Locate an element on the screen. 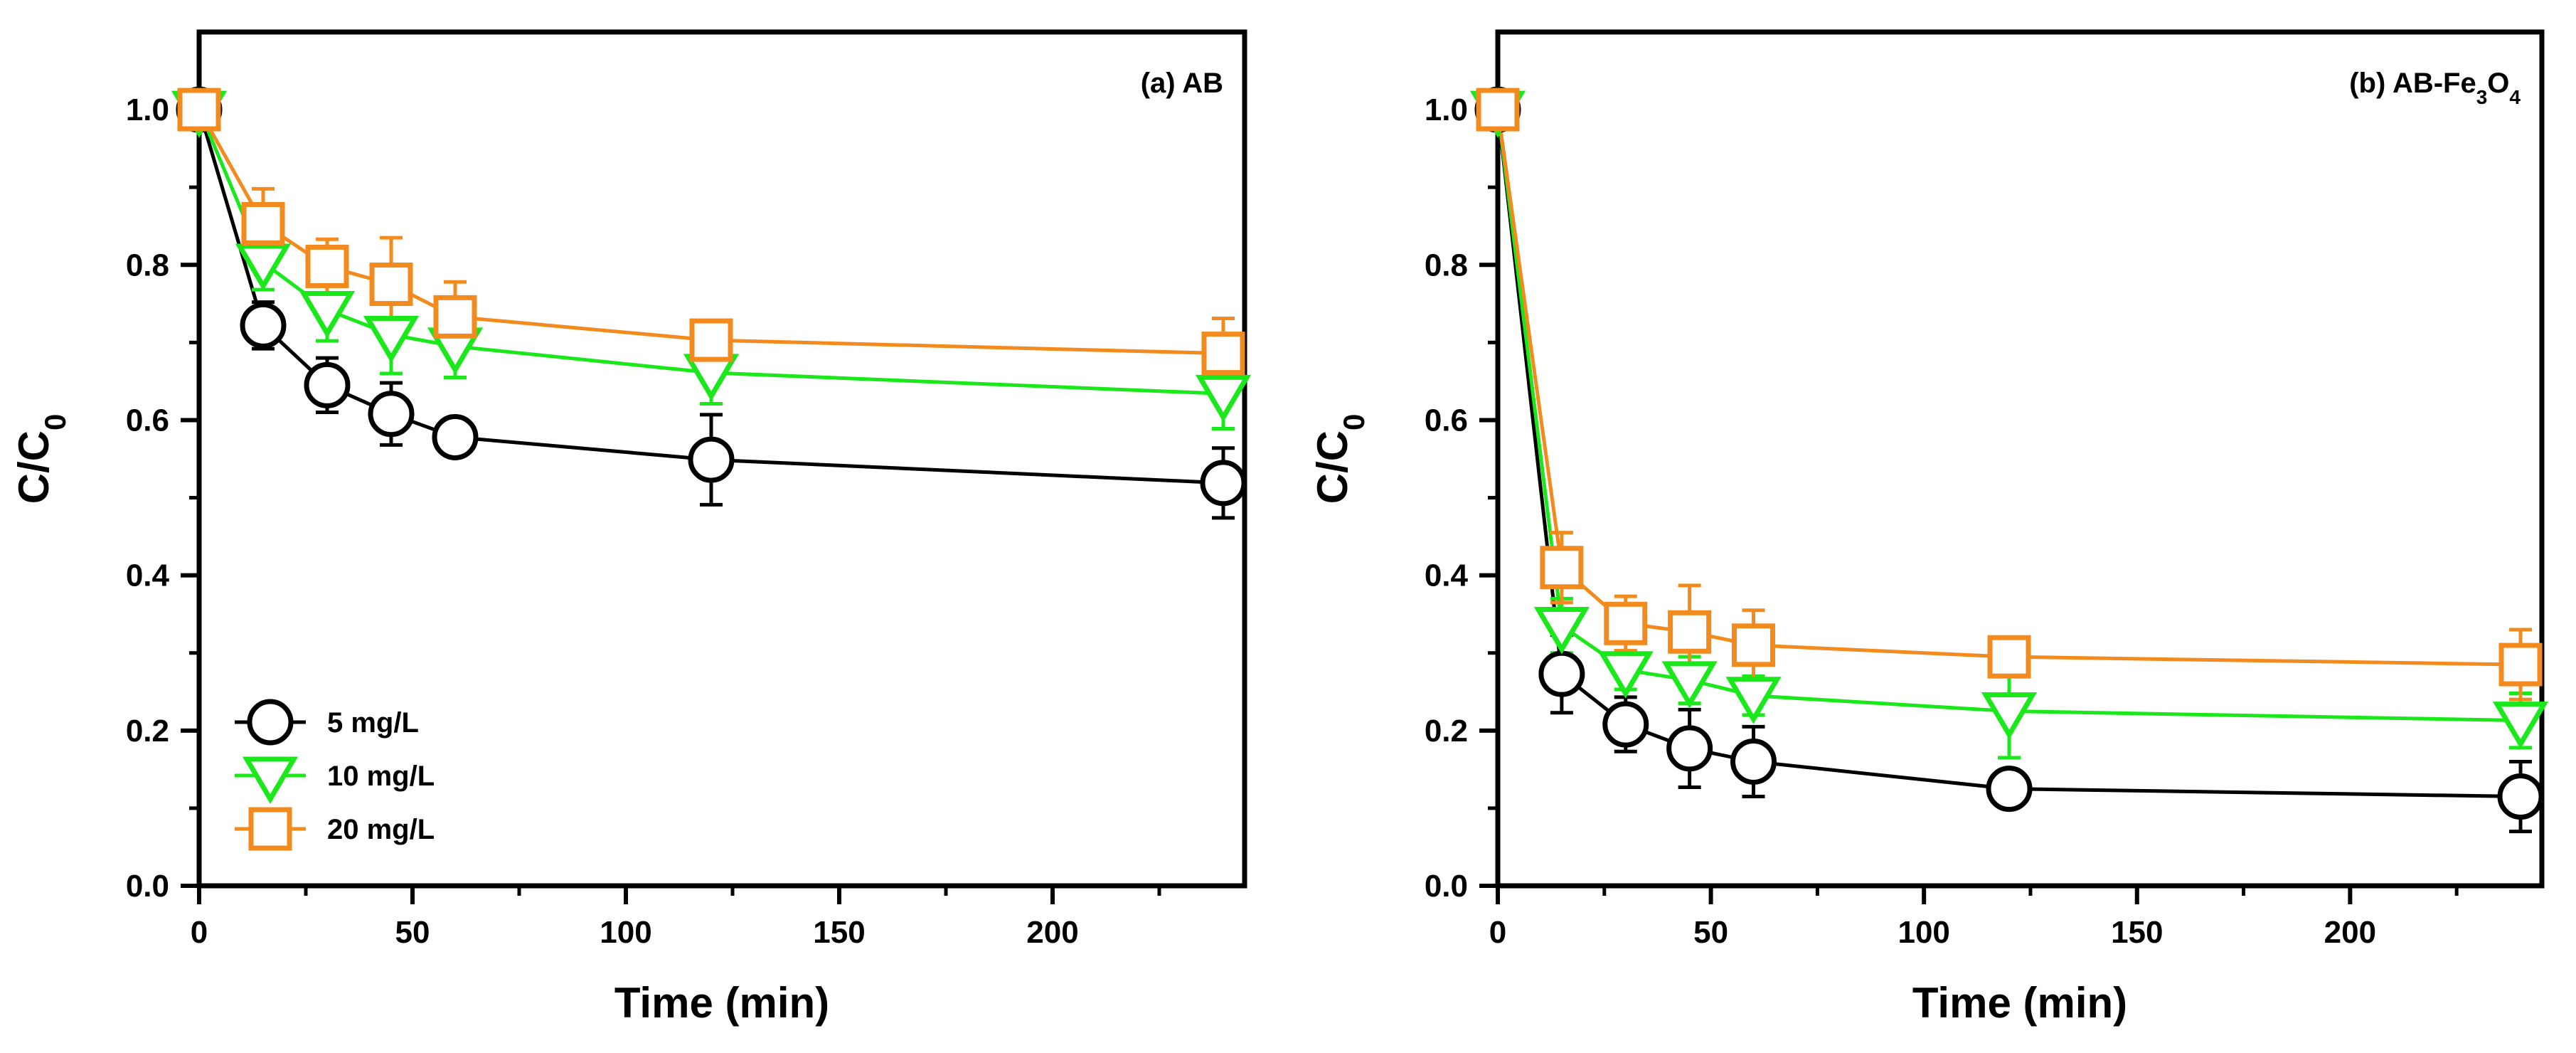  panel-label: (a) AB is located at coordinates (1182, 83).